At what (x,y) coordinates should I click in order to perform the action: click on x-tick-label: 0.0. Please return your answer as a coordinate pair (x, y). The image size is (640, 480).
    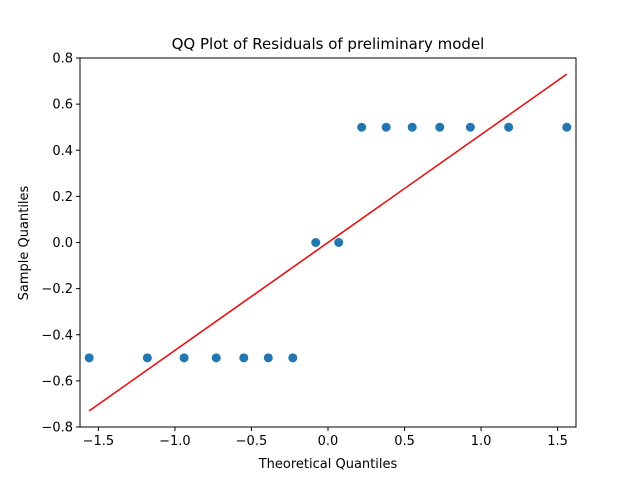
    Looking at the image, I should click on (328, 441).